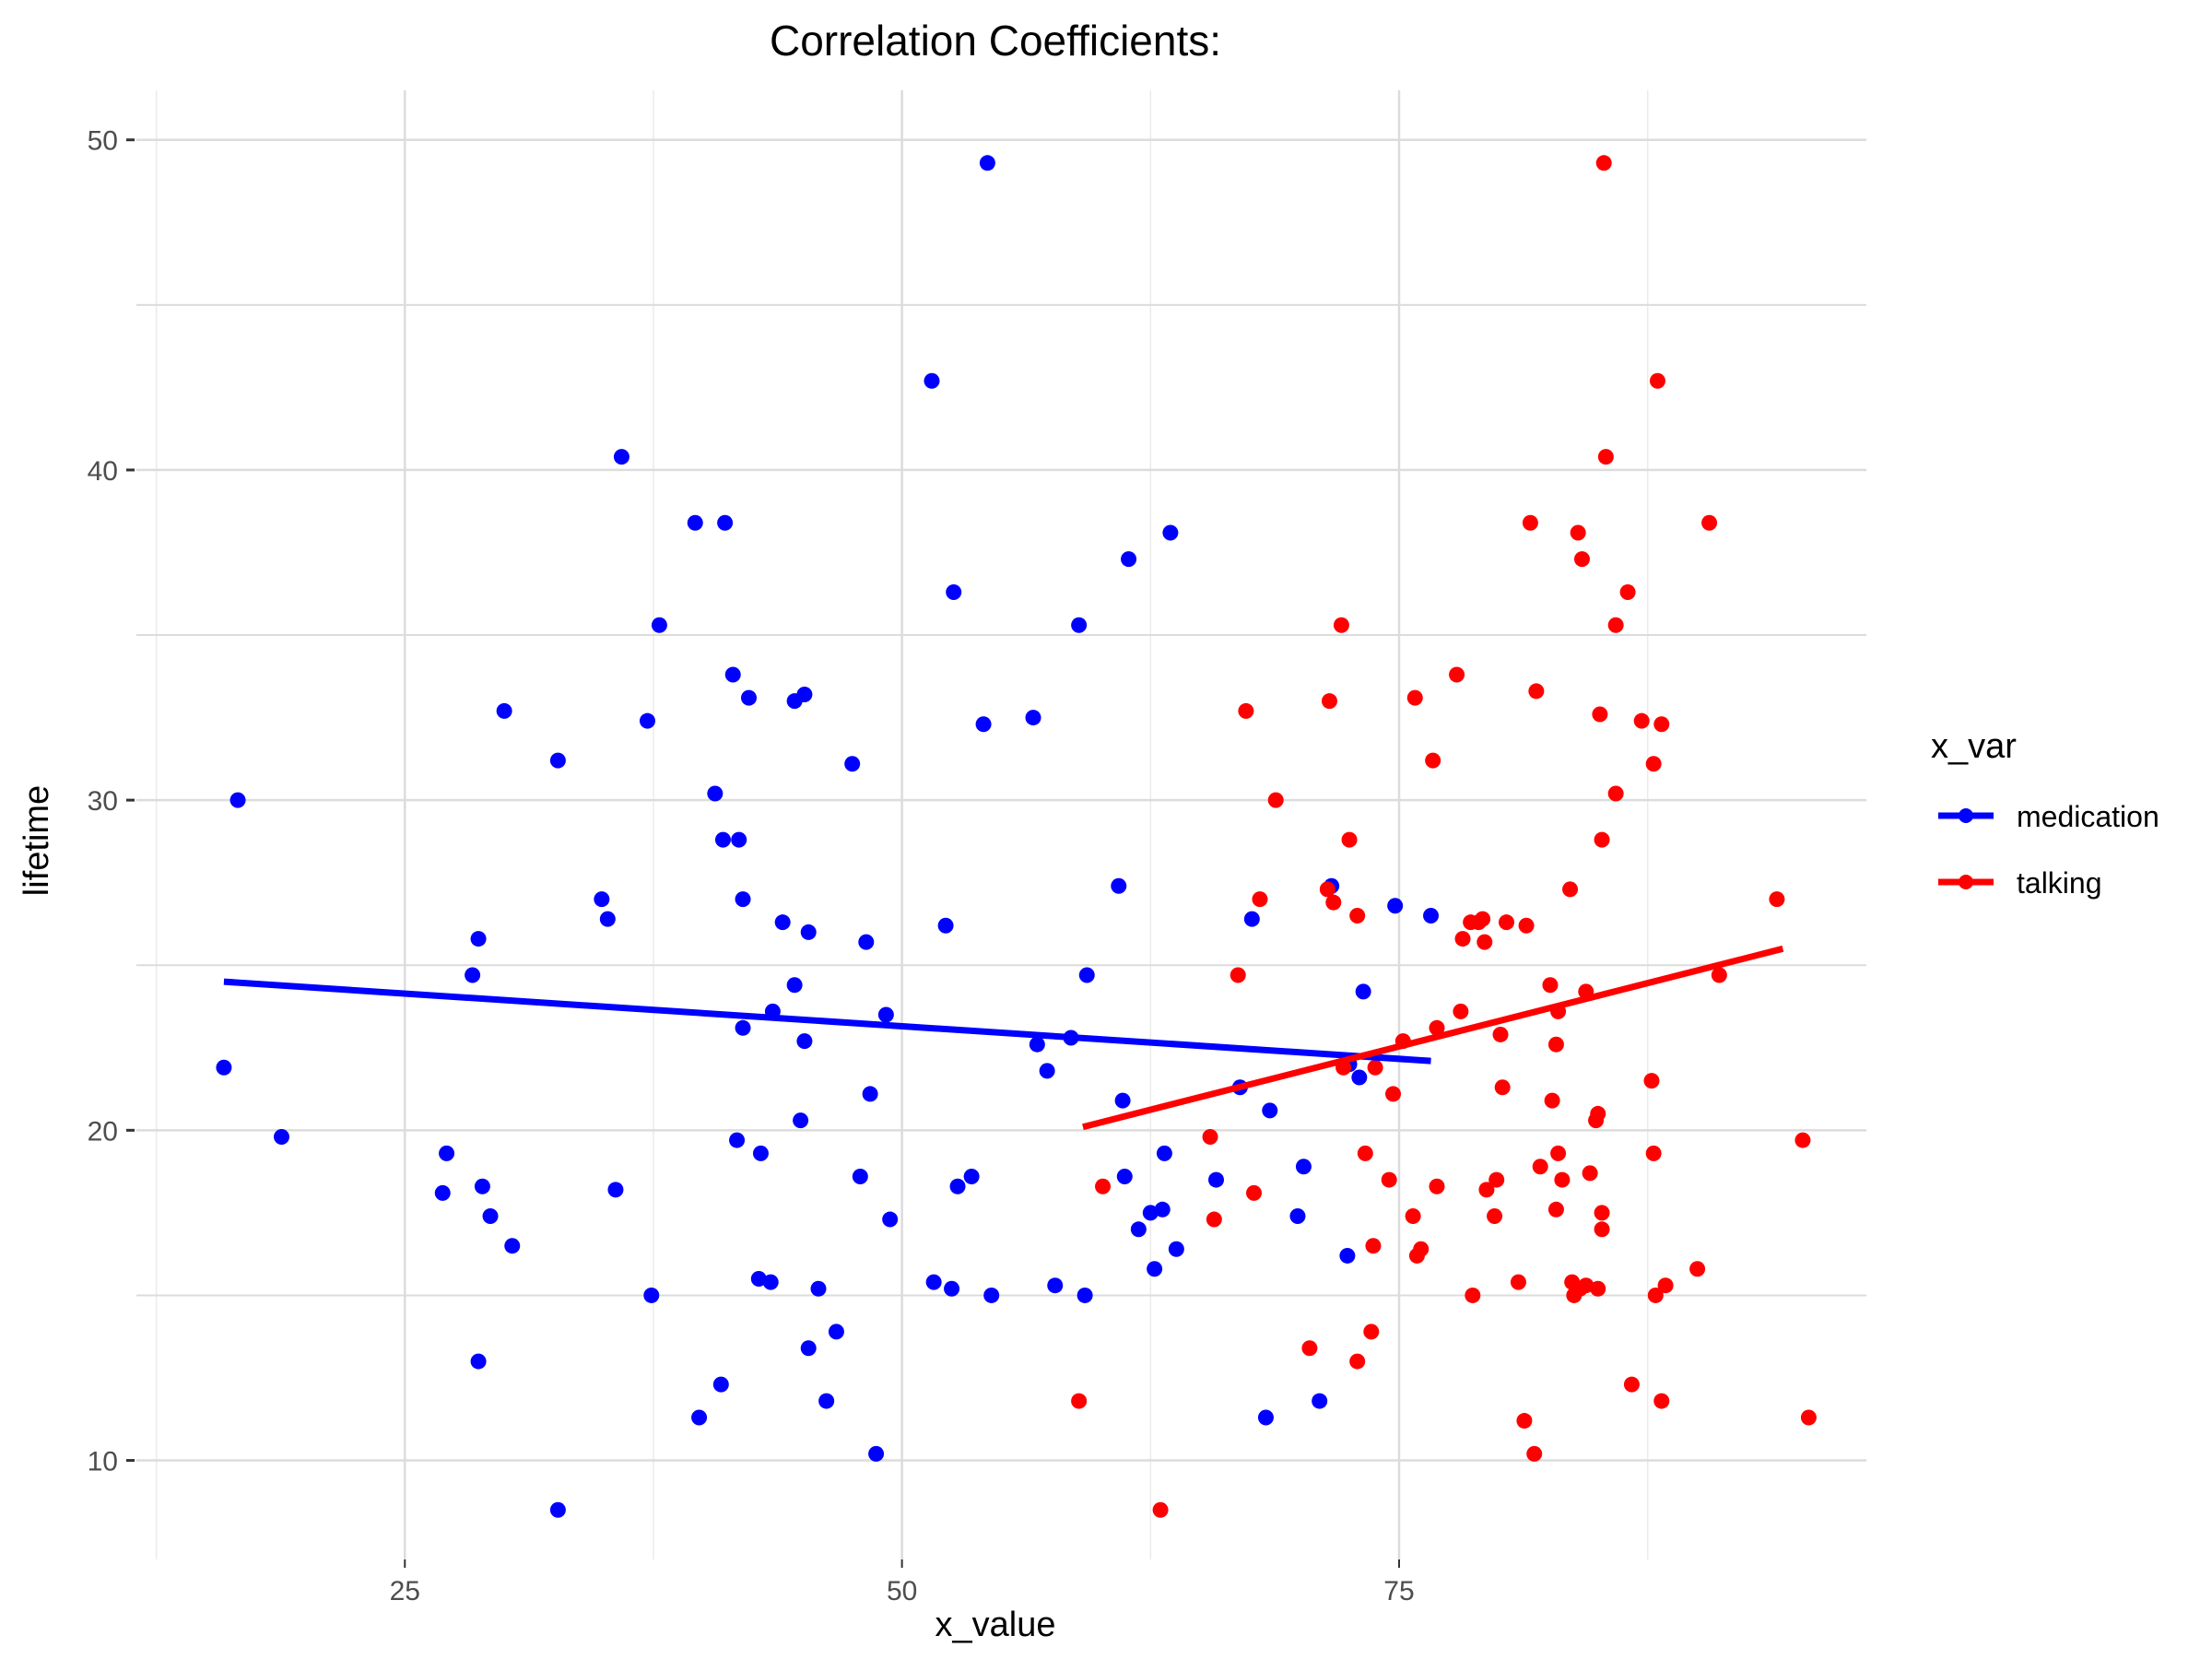 This screenshot has height=1659, width=2212. I want to click on legend-item-talking: talking, so click(2020, 883).